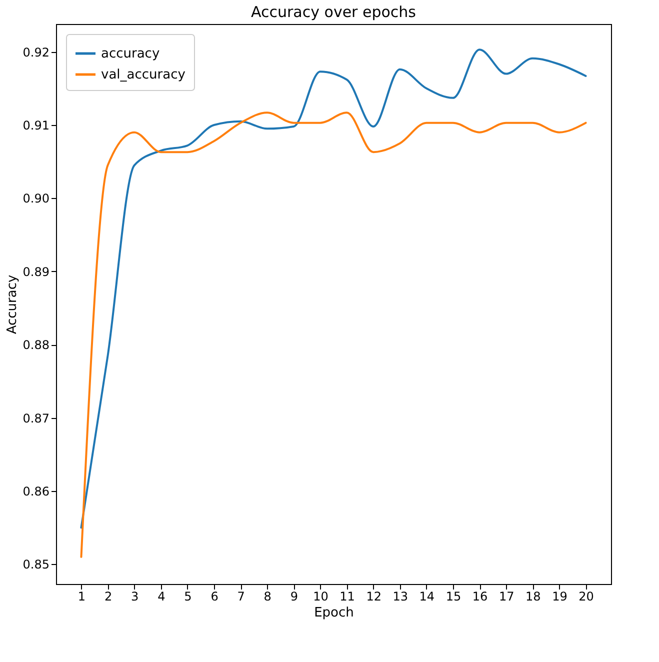 This screenshot has height=662, width=659. What do you see at coordinates (506, 597) in the screenshot?
I see `x-tick-label: 17` at bounding box center [506, 597].